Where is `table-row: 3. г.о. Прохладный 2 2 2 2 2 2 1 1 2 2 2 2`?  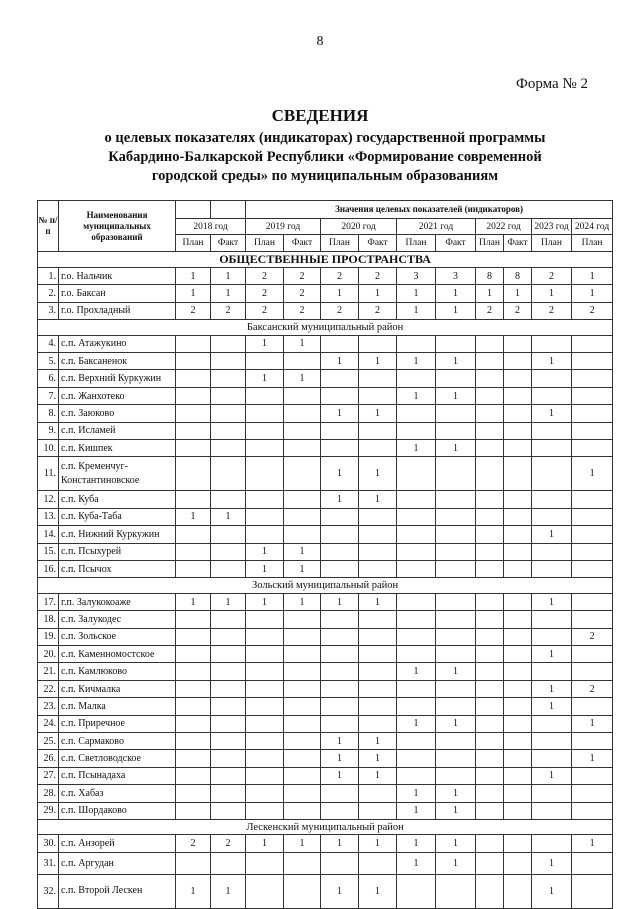 table-row: 3. г.о. Прохладный 2 2 2 2 2 2 1 1 2 2 2 2 is located at coordinates (325, 311).